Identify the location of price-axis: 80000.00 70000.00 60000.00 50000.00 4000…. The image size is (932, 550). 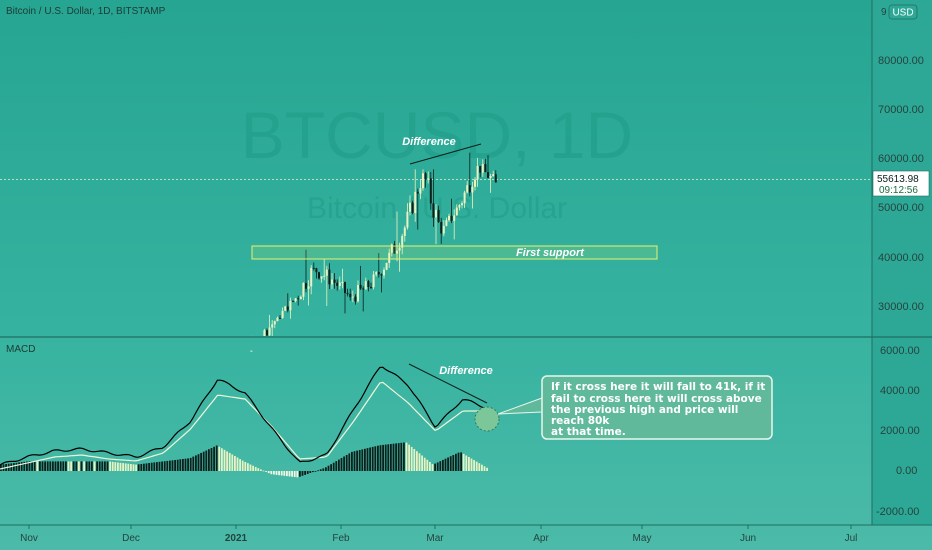
(901, 184).